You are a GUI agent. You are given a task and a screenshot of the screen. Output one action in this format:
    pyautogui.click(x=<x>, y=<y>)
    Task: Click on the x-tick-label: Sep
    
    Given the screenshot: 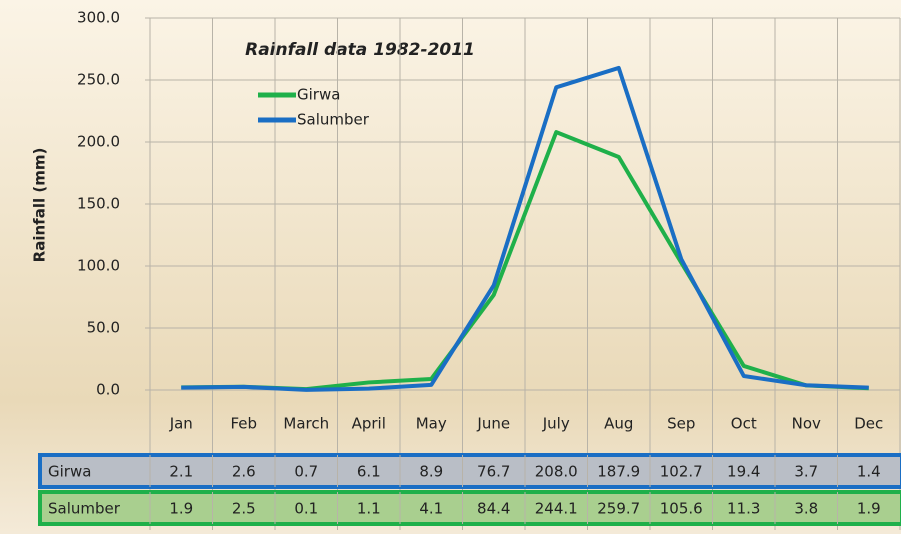 What is the action you would take?
    pyautogui.click(x=681, y=424)
    